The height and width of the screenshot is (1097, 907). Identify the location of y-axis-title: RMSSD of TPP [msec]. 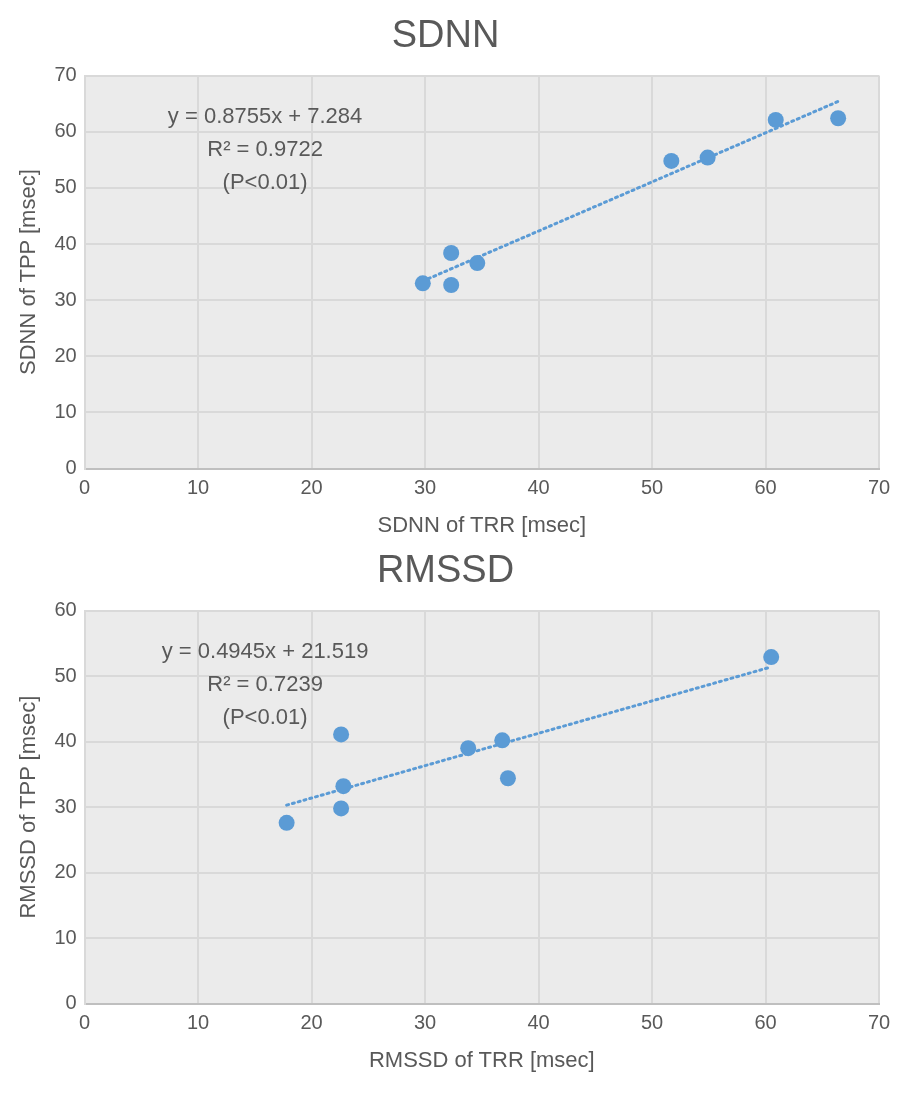
(28, 807).